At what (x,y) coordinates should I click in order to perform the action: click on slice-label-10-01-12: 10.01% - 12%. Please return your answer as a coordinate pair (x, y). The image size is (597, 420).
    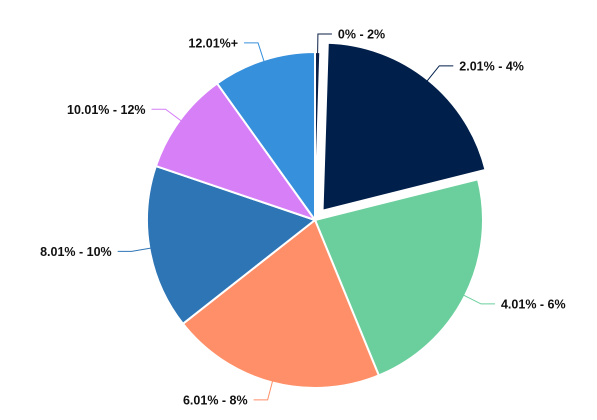
    Looking at the image, I should click on (106, 110).